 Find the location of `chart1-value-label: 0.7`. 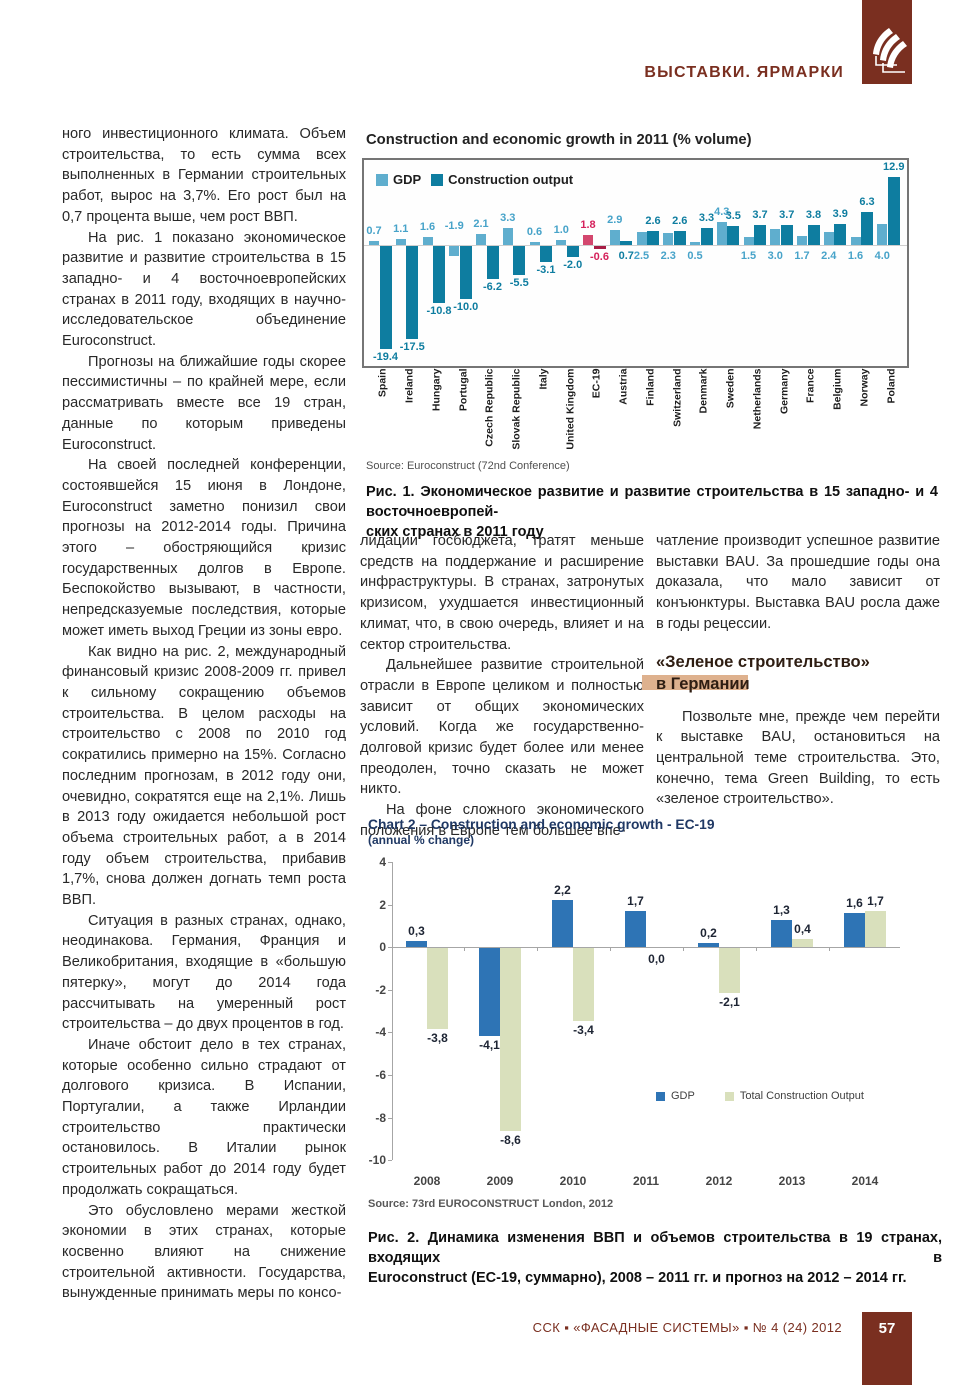

chart1-value-label: 0.7 is located at coordinates (374, 231).